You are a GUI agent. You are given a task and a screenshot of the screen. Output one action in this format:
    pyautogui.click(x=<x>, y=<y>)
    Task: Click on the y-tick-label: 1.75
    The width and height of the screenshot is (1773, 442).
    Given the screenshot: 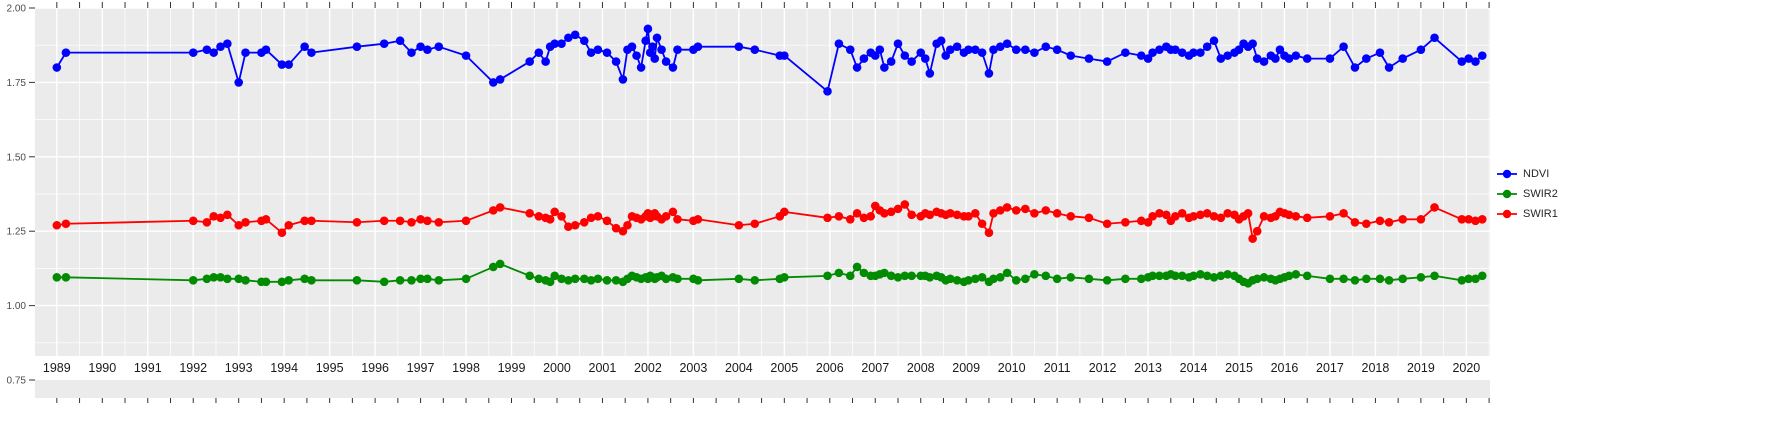 What is the action you would take?
    pyautogui.click(x=17, y=83)
    